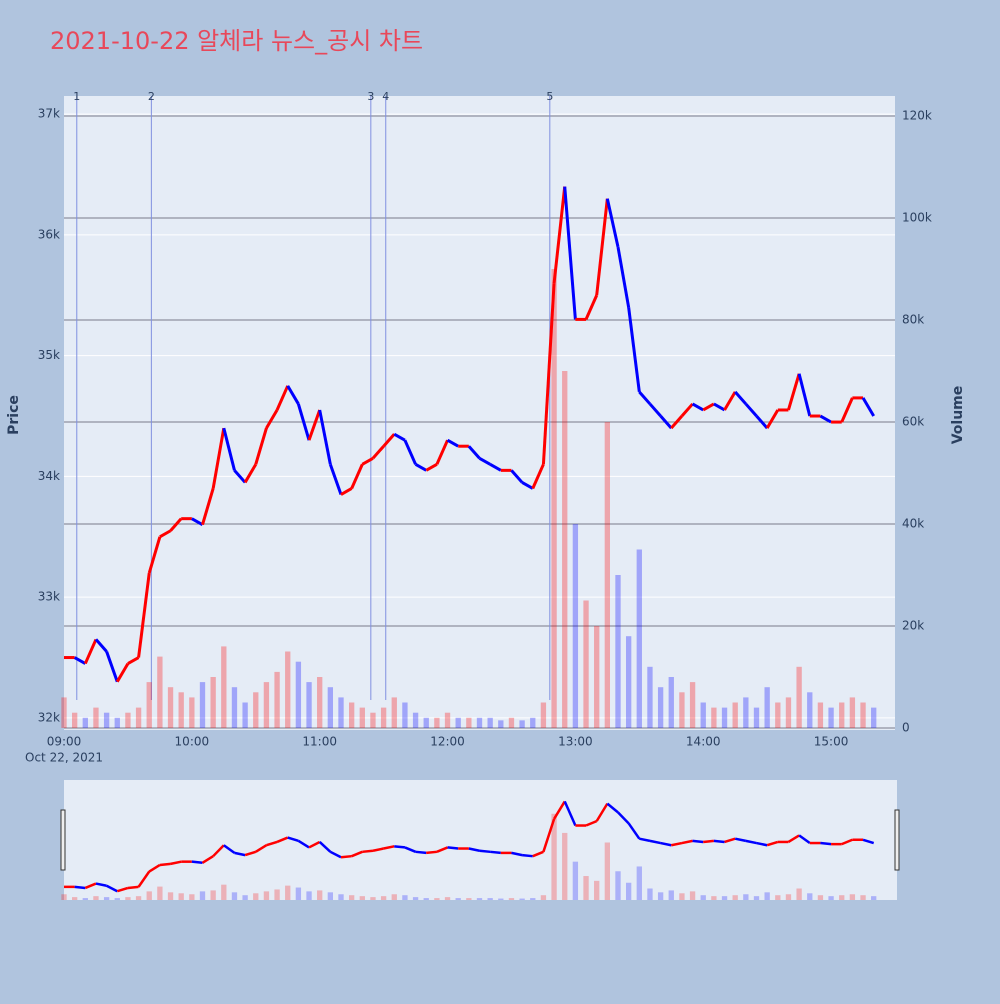 The height and width of the screenshot is (1004, 1000). Describe the element at coordinates (549, 96) in the screenshot. I see `news-label: 5` at that location.